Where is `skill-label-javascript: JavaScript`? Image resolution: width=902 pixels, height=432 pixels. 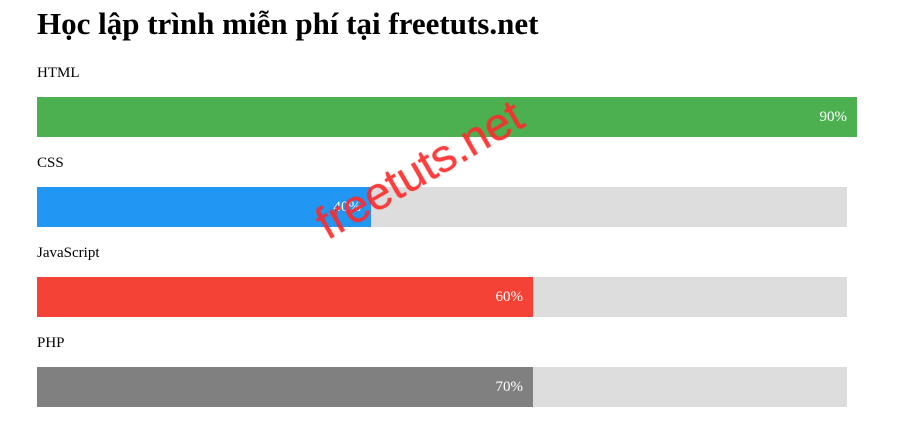 skill-label-javascript: JavaScript is located at coordinates (68, 253).